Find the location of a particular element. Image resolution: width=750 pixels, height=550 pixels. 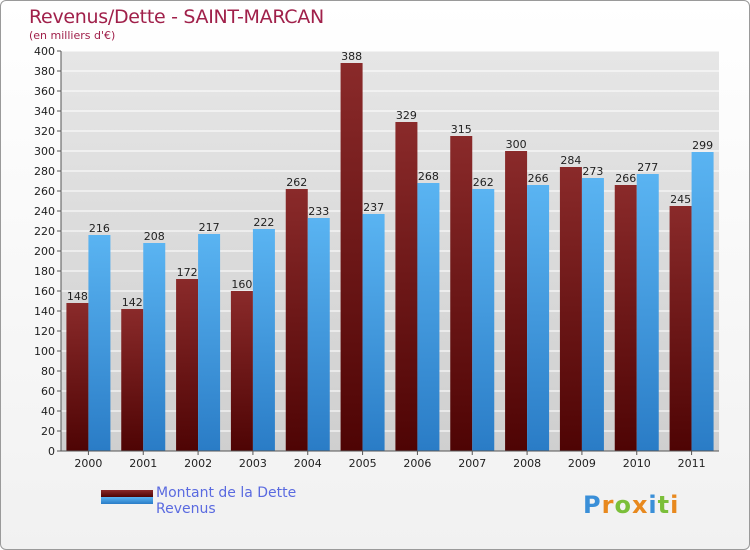

data-label-debt: 315 is located at coordinates (461, 129).